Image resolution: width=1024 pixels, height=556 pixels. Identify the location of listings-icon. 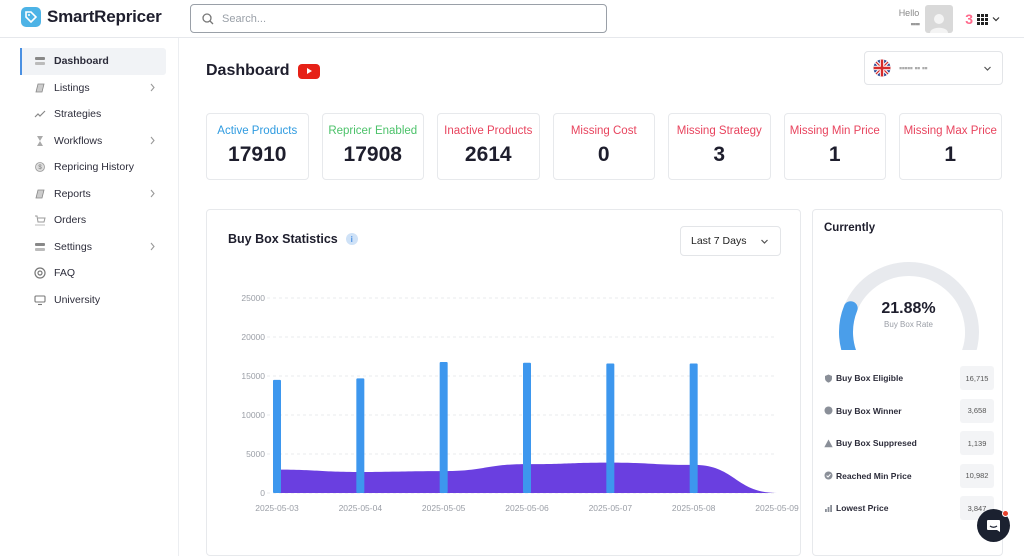
(40, 88).